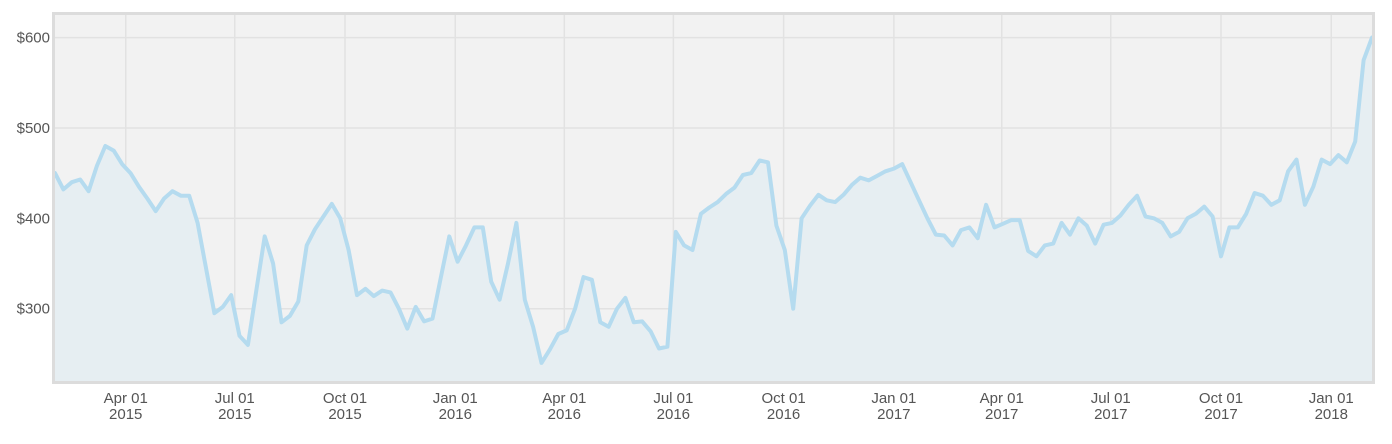 Image resolution: width=1392 pixels, height=444 pixels. I want to click on x-tick-label: Jan 01 2018, so click(1331, 406).